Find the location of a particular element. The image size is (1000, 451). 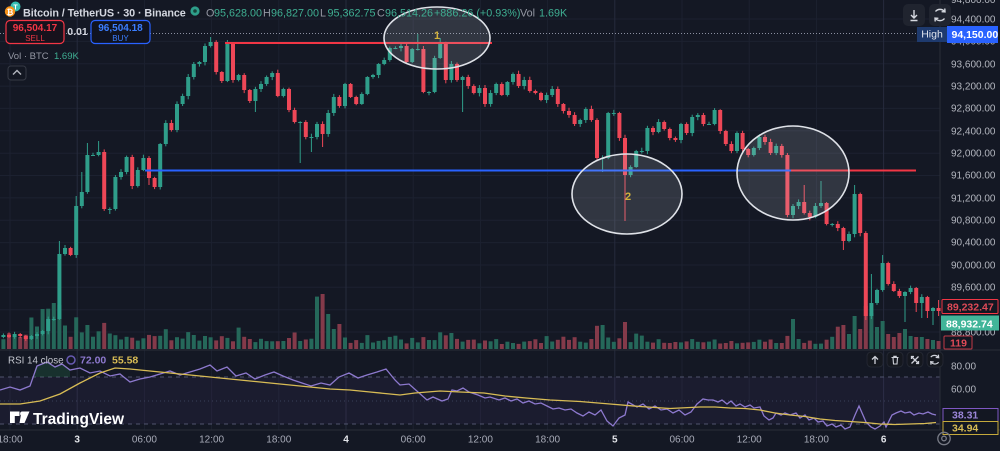

svg-text: 93,200.00 is located at coordinates (973, 87).